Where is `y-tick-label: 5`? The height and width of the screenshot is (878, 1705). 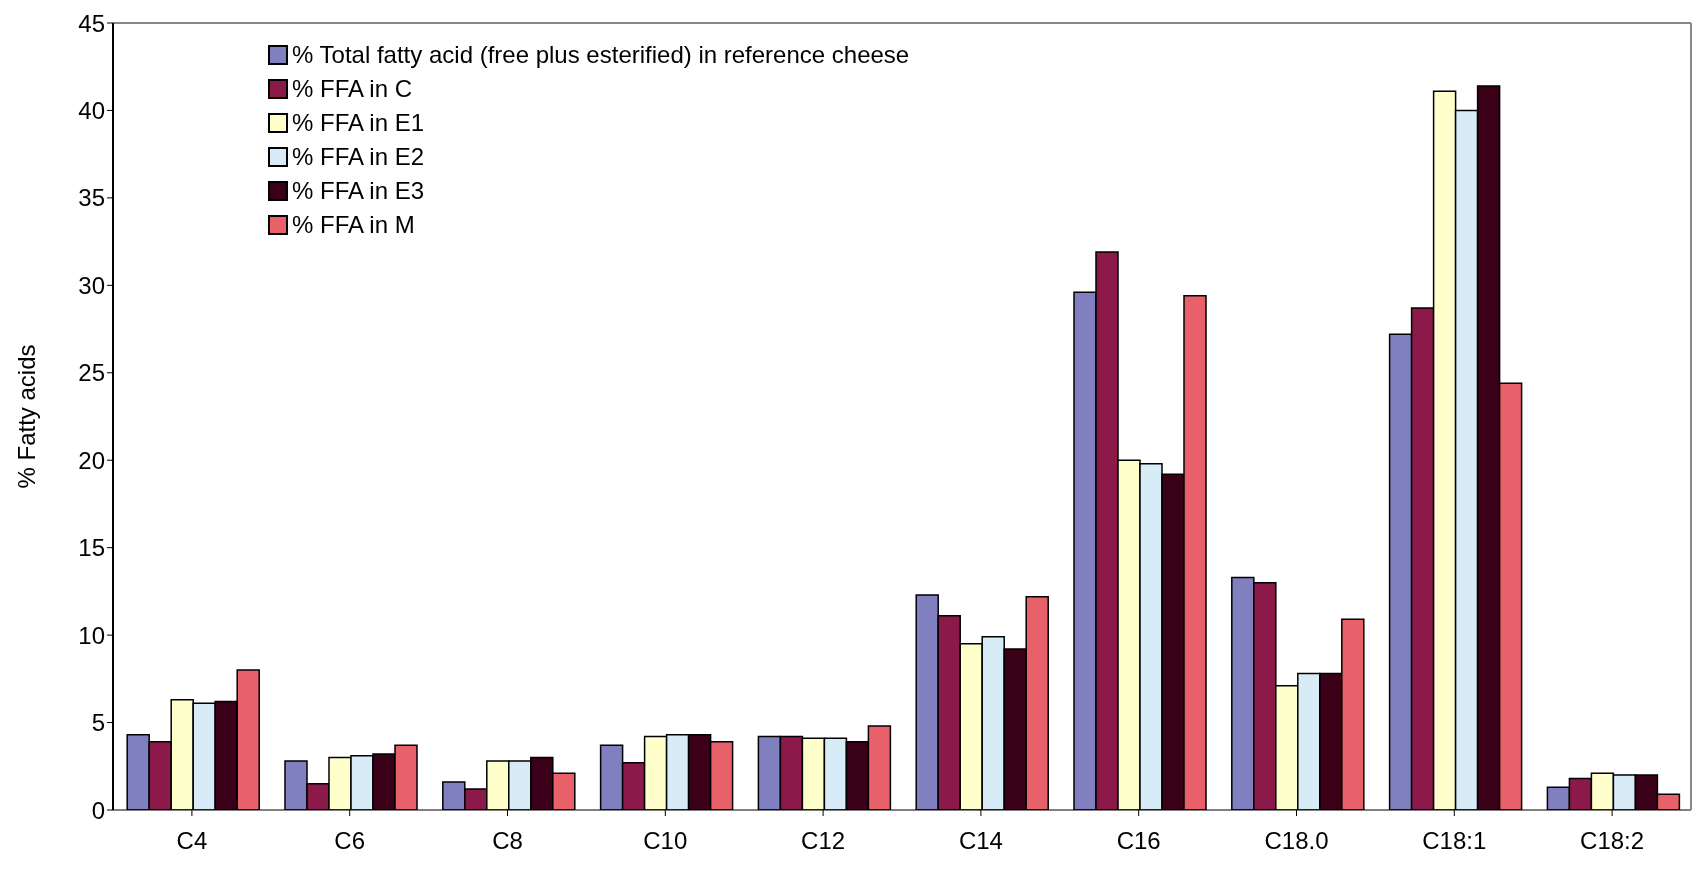 y-tick-label: 5 is located at coordinates (98, 723).